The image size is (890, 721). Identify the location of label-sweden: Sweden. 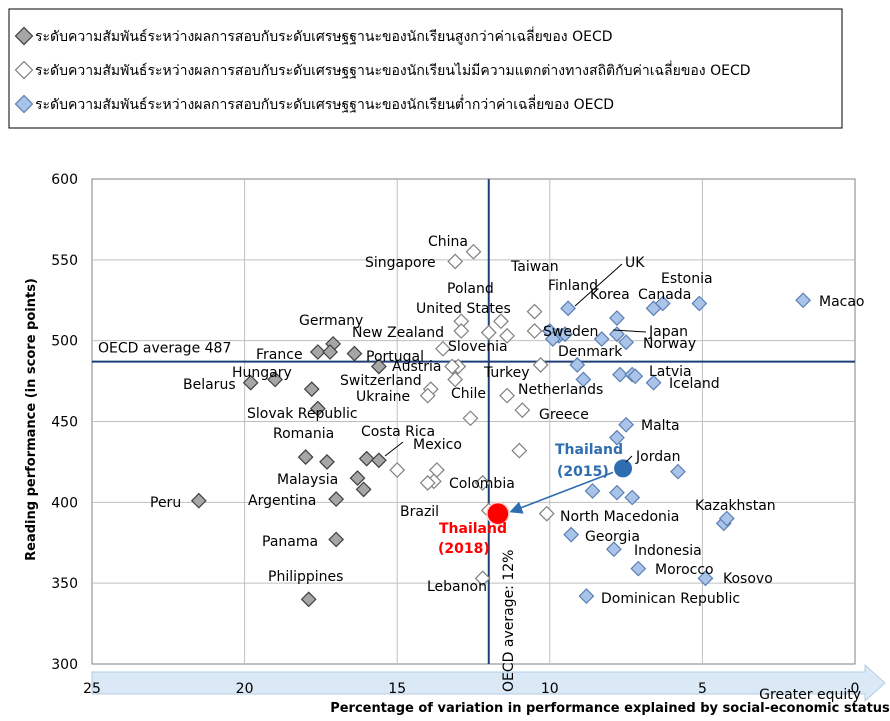
(570, 332).